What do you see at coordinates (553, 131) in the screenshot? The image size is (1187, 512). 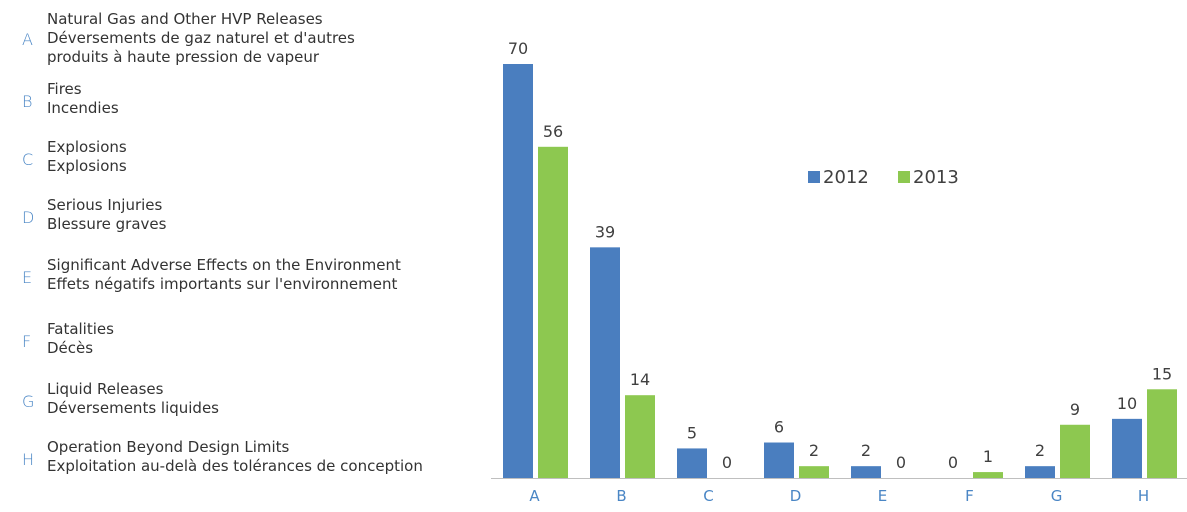 I see `data-label: 56` at bounding box center [553, 131].